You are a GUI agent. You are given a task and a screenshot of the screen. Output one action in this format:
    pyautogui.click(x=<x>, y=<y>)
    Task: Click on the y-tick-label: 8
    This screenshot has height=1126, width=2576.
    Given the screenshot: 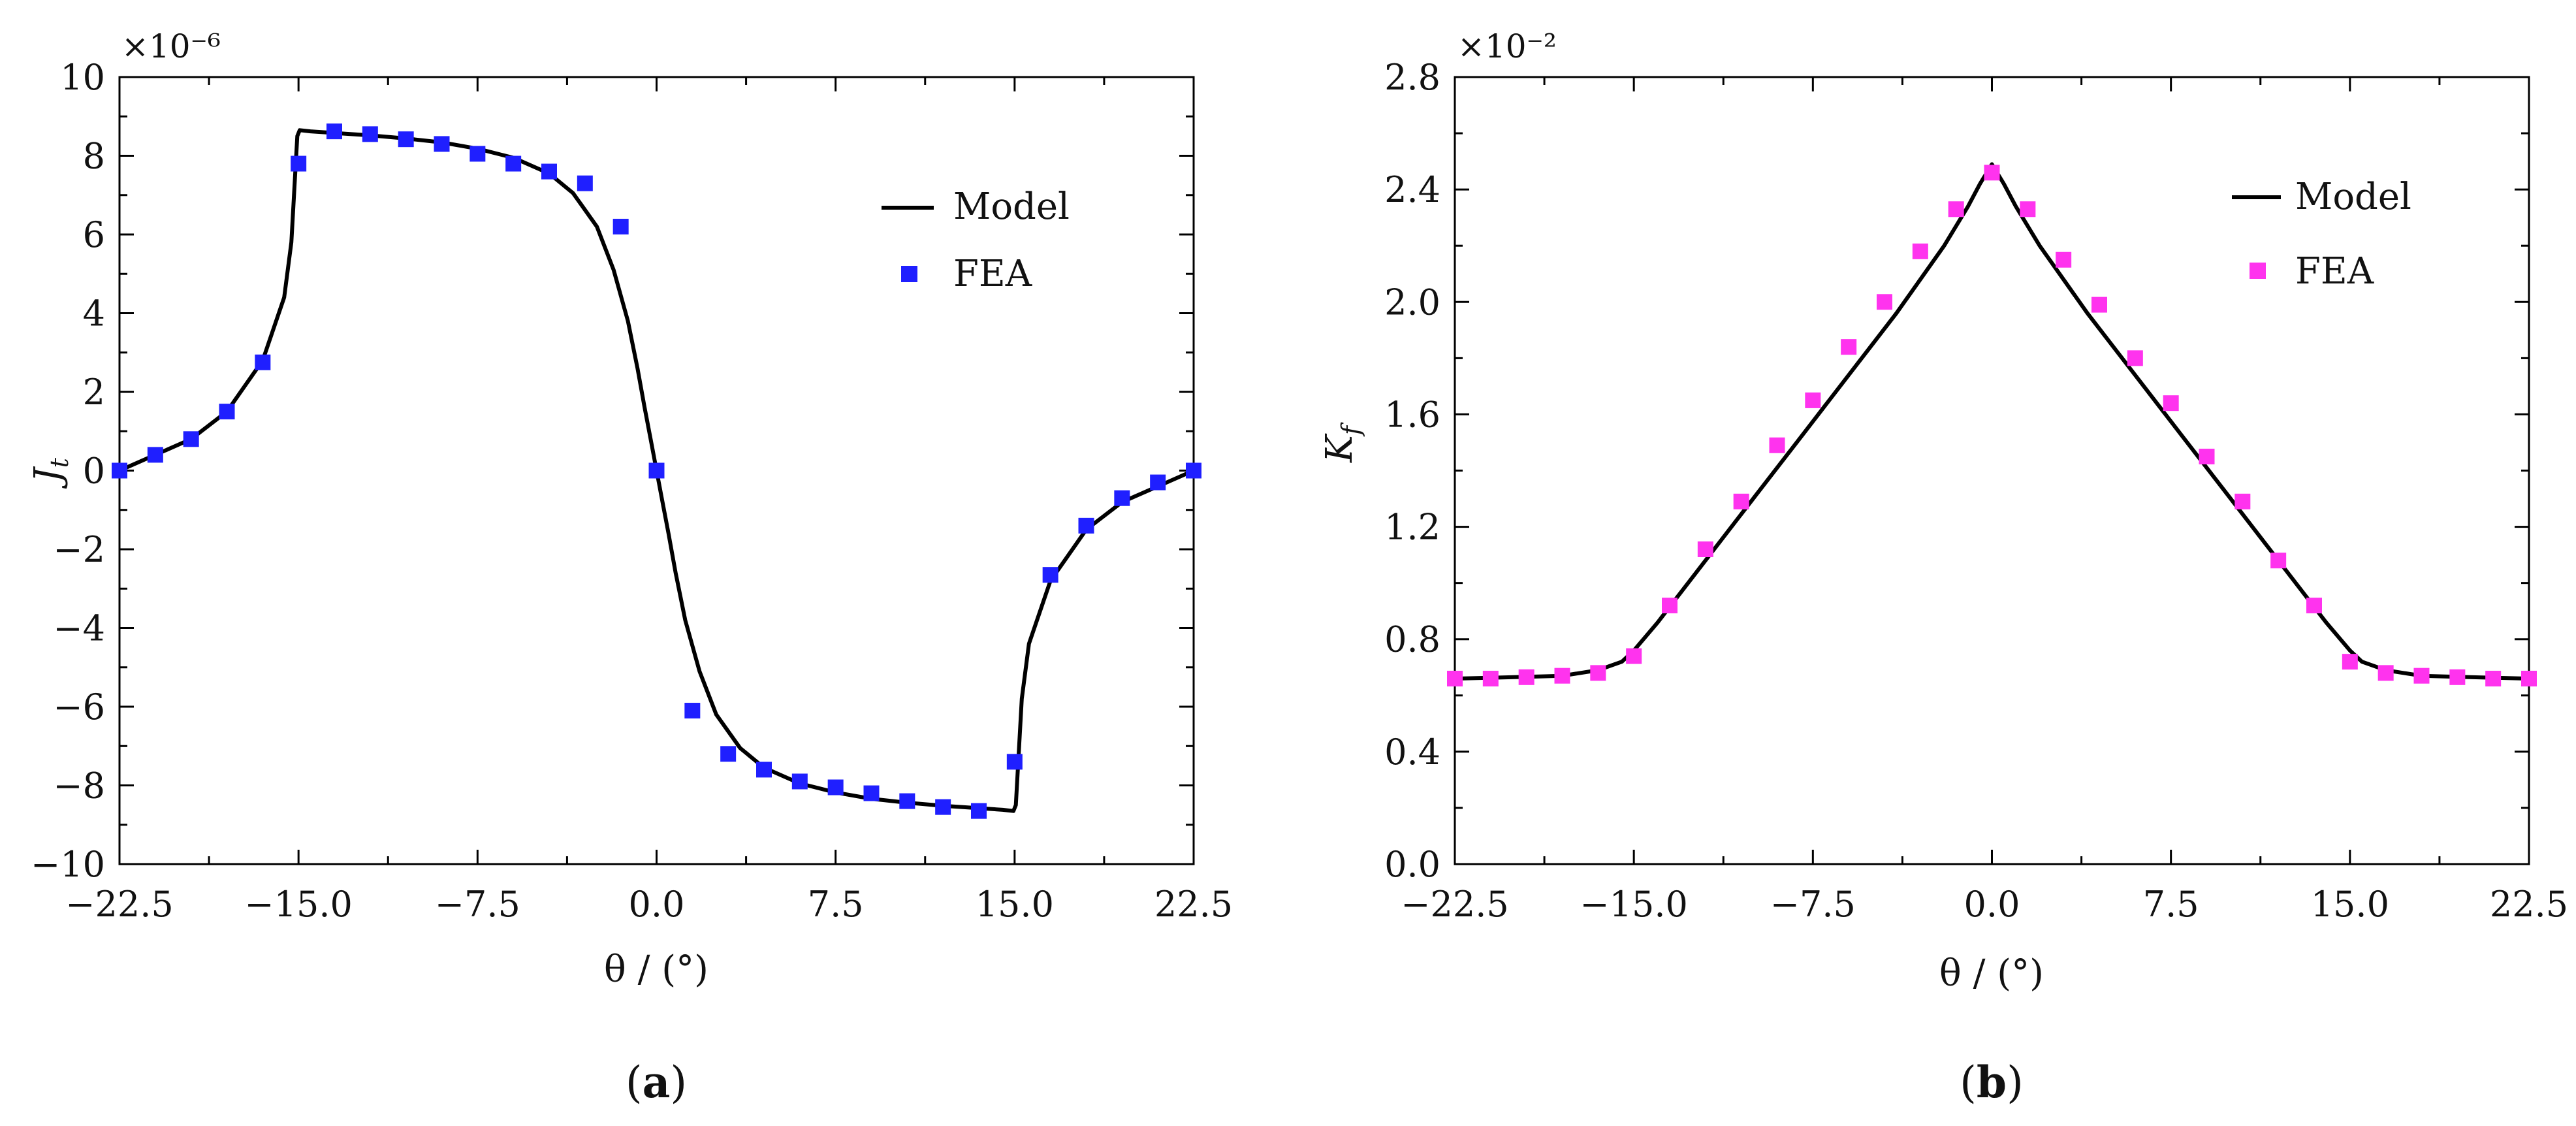 What is the action you would take?
    pyautogui.click(x=94, y=156)
    